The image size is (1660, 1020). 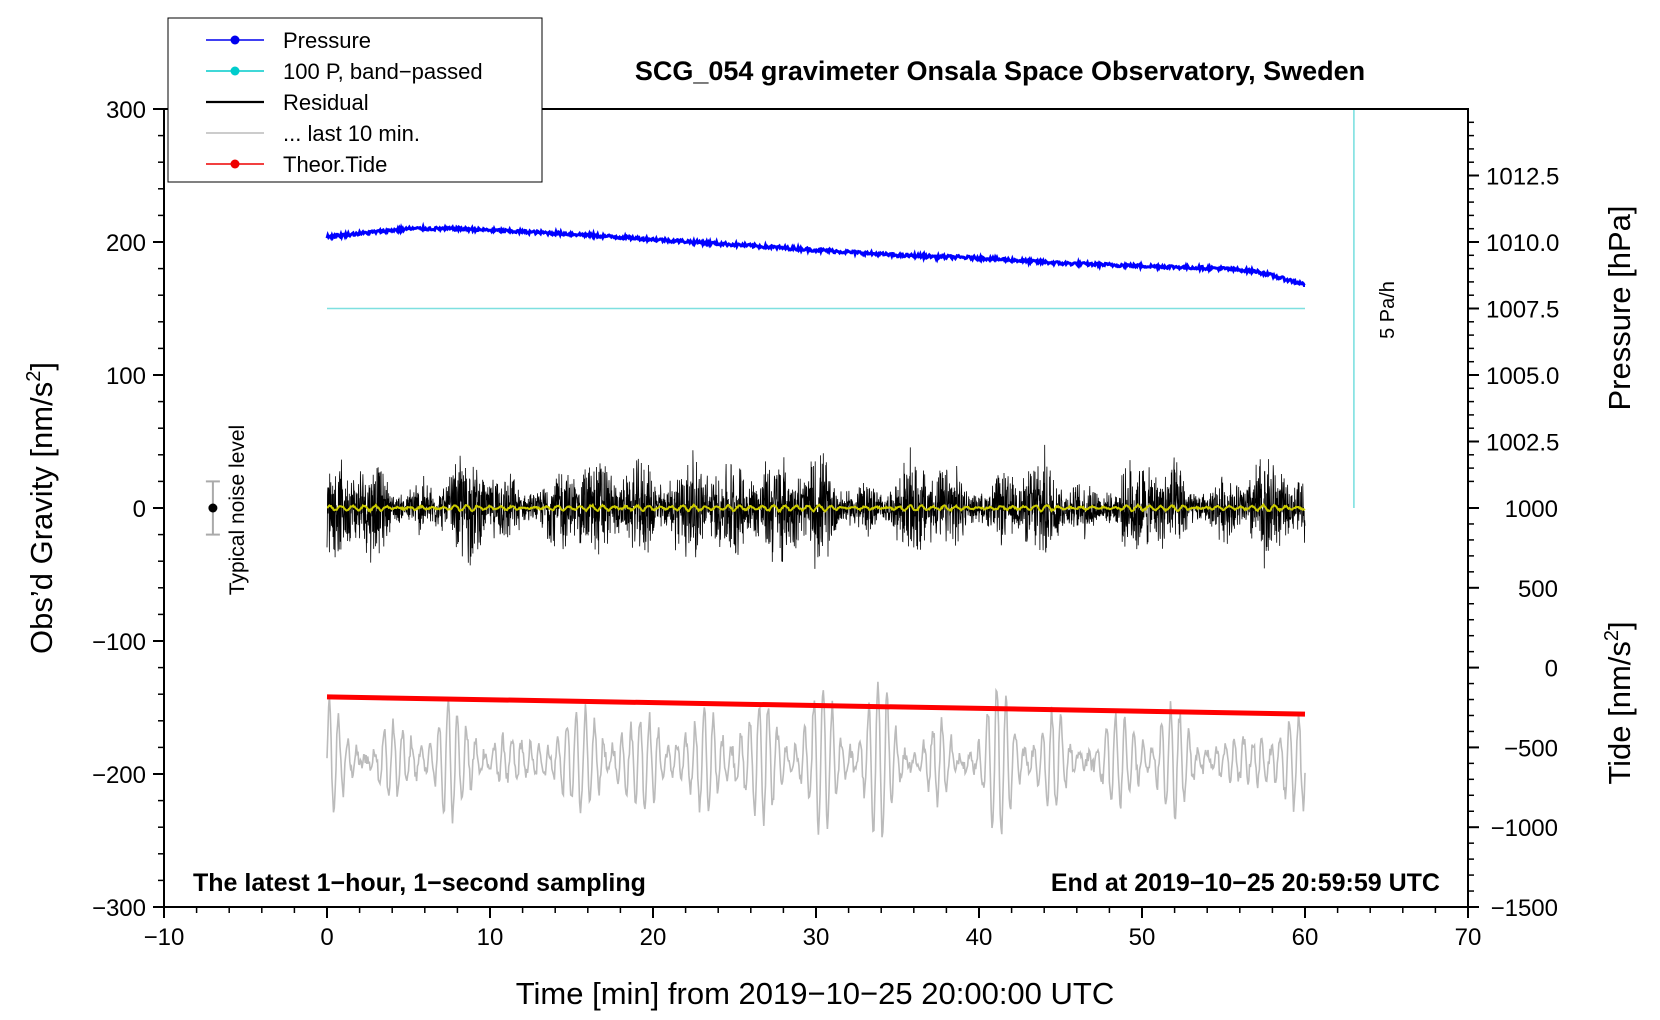 What do you see at coordinates (1524, 828) in the screenshot?
I see `y-tide-tick-label: −1000` at bounding box center [1524, 828].